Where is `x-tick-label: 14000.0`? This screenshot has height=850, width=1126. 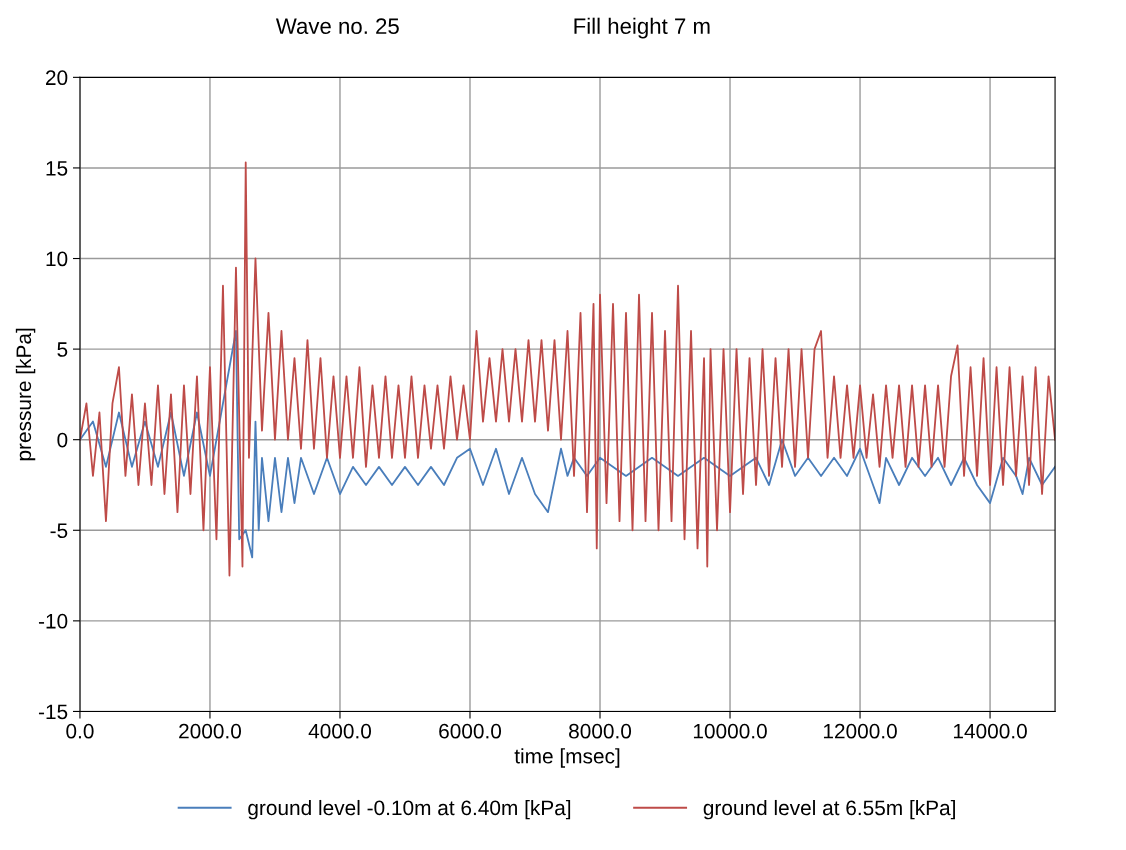 x-tick-label: 14000.0 is located at coordinates (990, 731).